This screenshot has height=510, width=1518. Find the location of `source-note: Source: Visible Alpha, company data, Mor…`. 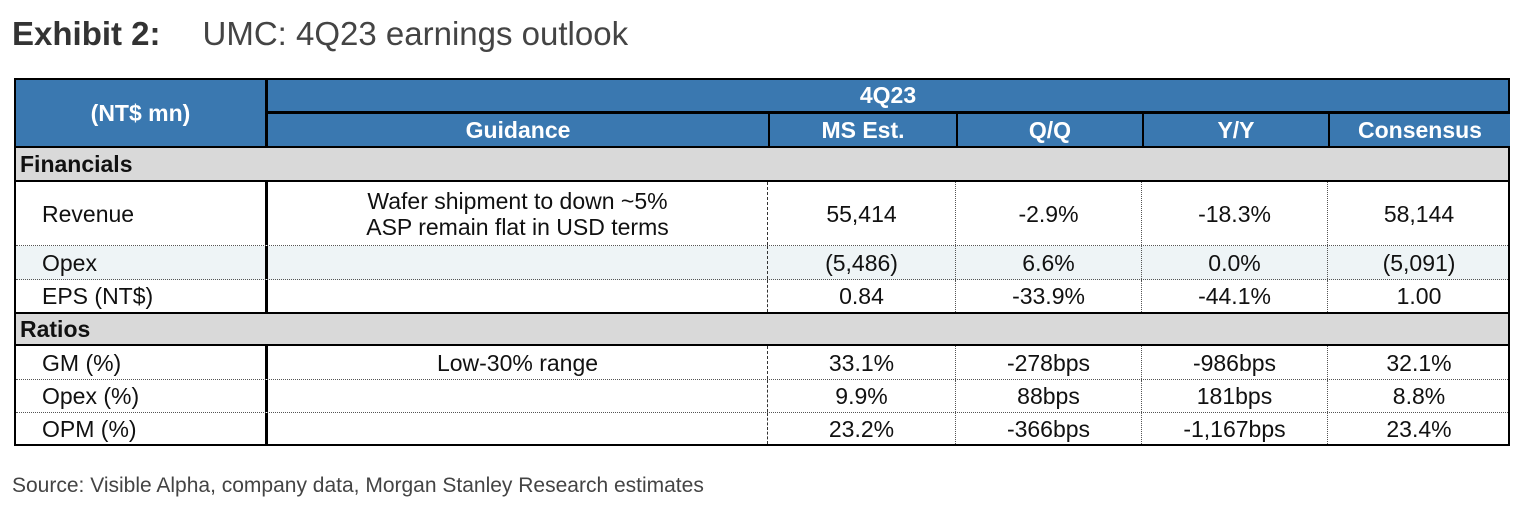

source-note: Source: Visible Alpha, company data, Mor… is located at coordinates (358, 485).